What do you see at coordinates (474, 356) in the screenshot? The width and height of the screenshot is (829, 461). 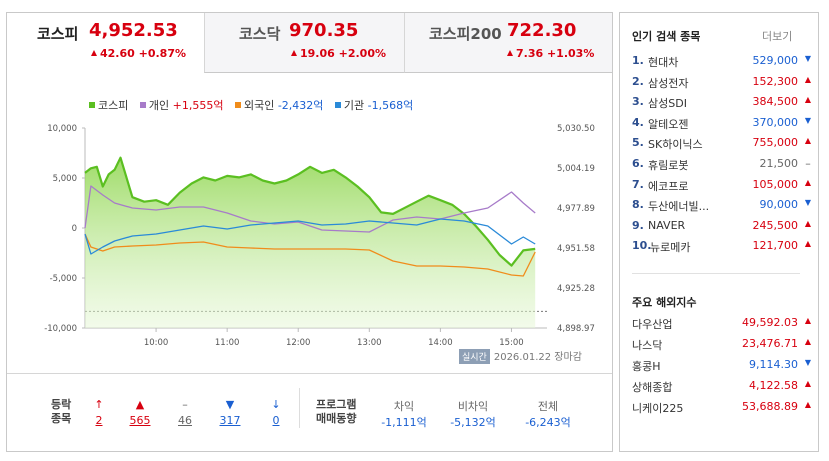 I see `realtime-badge: 실시간` at bounding box center [474, 356].